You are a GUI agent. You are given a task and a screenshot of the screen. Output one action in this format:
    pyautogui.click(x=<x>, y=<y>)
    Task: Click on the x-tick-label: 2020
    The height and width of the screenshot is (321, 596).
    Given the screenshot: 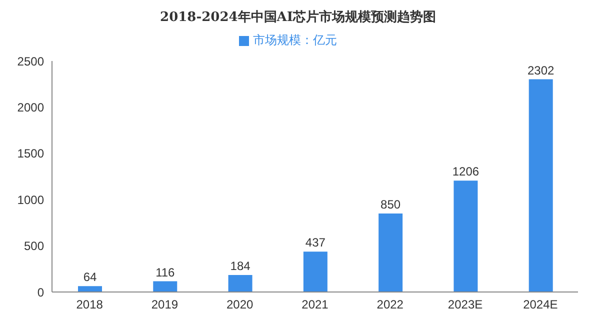 What is the action you would take?
    pyautogui.click(x=240, y=305)
    